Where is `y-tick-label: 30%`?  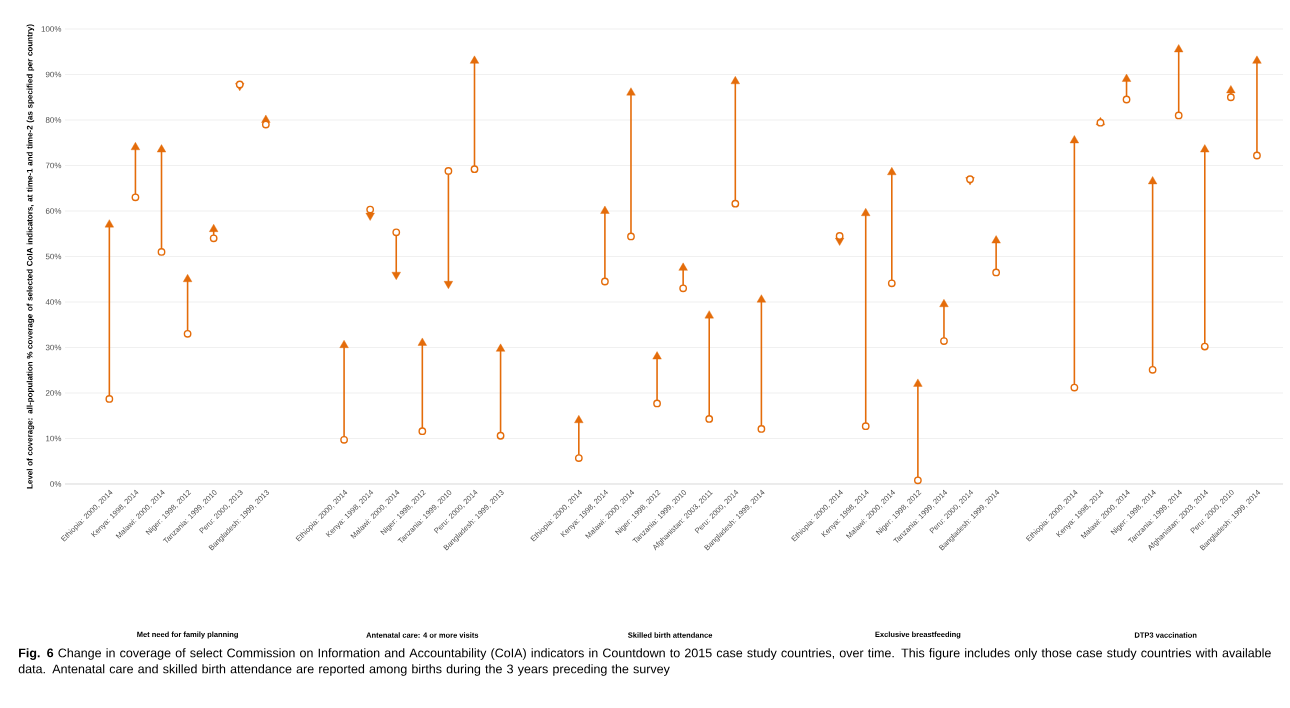
y-tick-label: 30% is located at coordinates (53, 347).